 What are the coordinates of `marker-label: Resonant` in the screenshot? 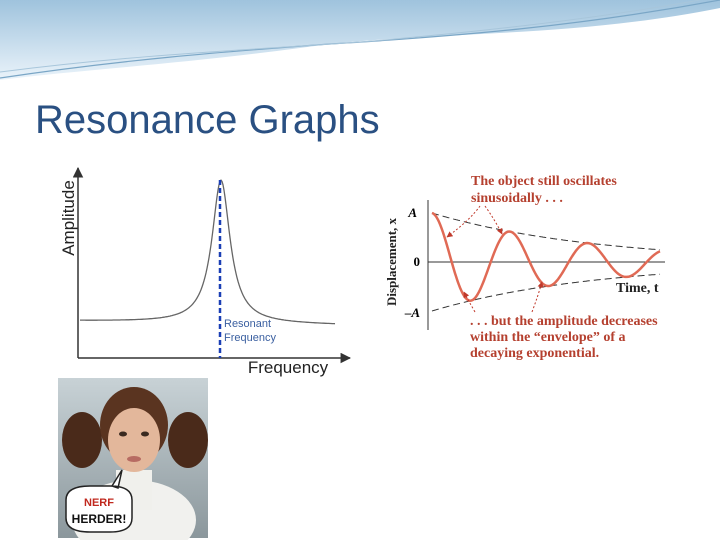 It's located at (247, 324).